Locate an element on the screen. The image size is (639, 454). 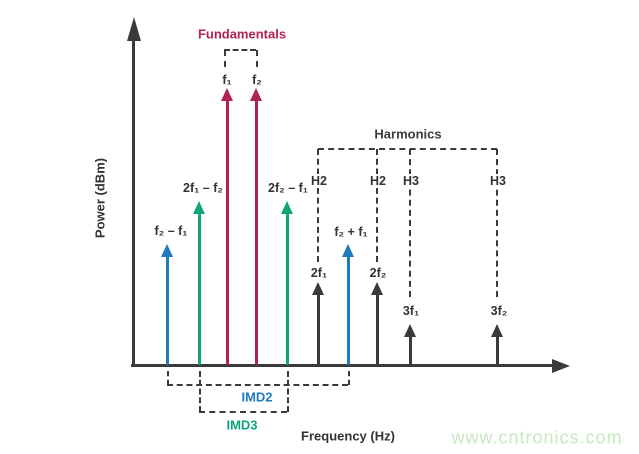
x-axis-arrowhead-icon is located at coordinates (561, 365).